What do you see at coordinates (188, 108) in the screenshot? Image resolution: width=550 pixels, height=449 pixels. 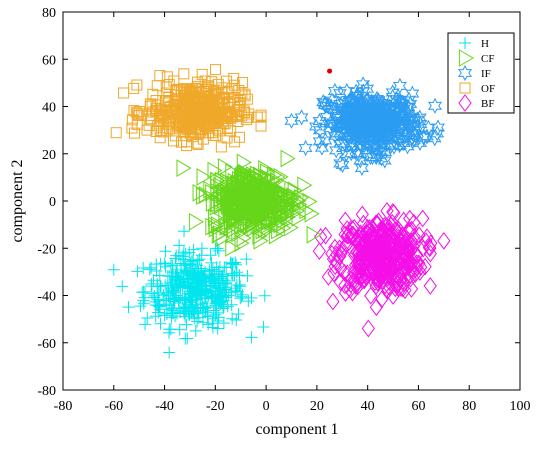 I see `series-of` at bounding box center [188, 108].